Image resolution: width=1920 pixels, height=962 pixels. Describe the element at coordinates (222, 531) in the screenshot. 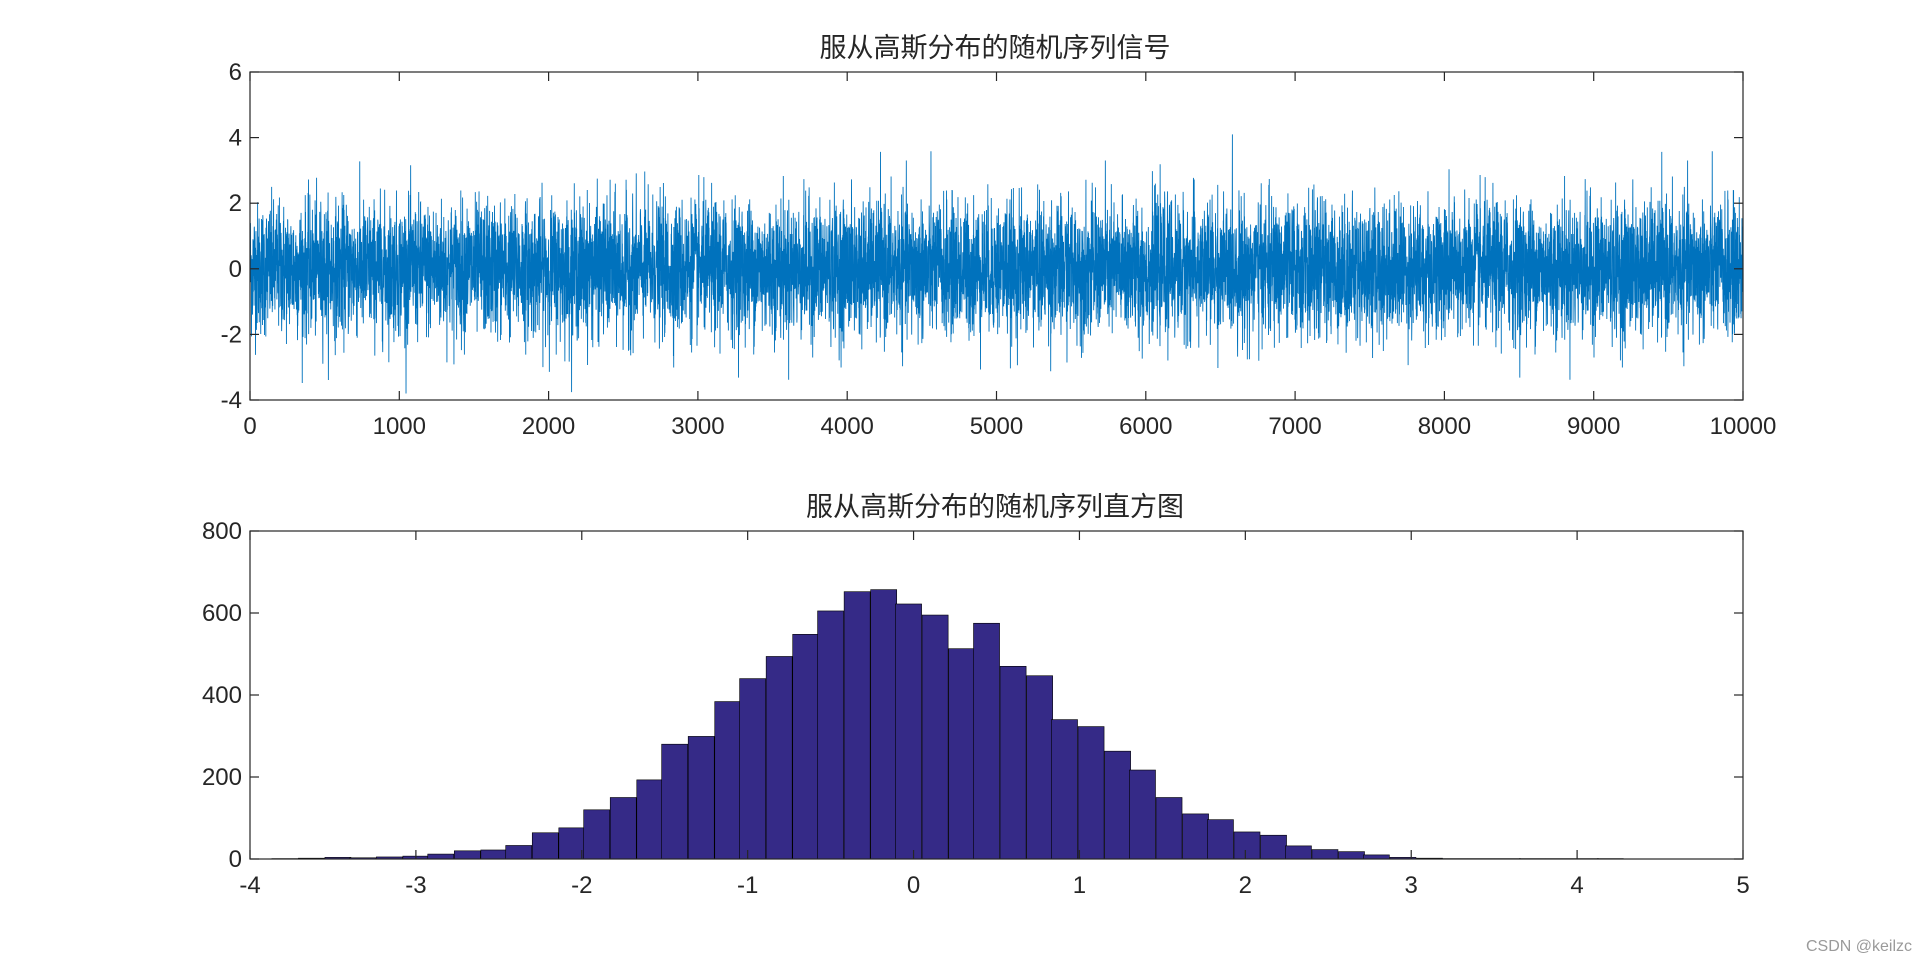

I see `histogram-y-tick-label: 800` at that location.